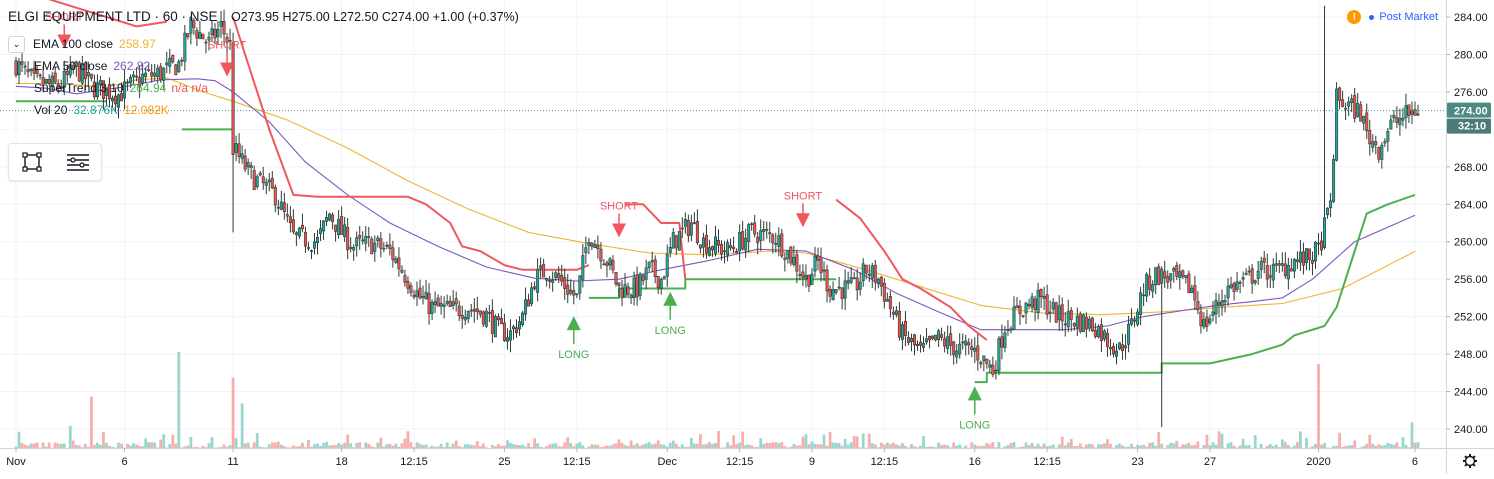  What do you see at coordinates (108, 44) in the screenshot?
I see `legend-row-ema100: ⌄ EMA 100 close 258.97` at bounding box center [108, 44].